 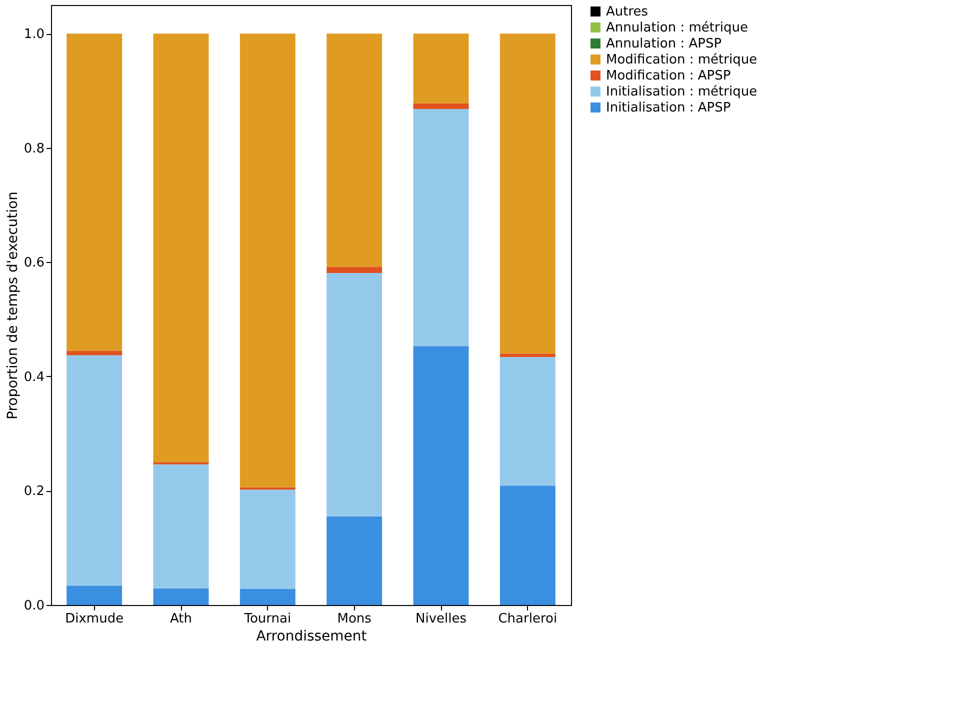 I want to click on y-tick-label: 0.6, so click(x=34, y=263).